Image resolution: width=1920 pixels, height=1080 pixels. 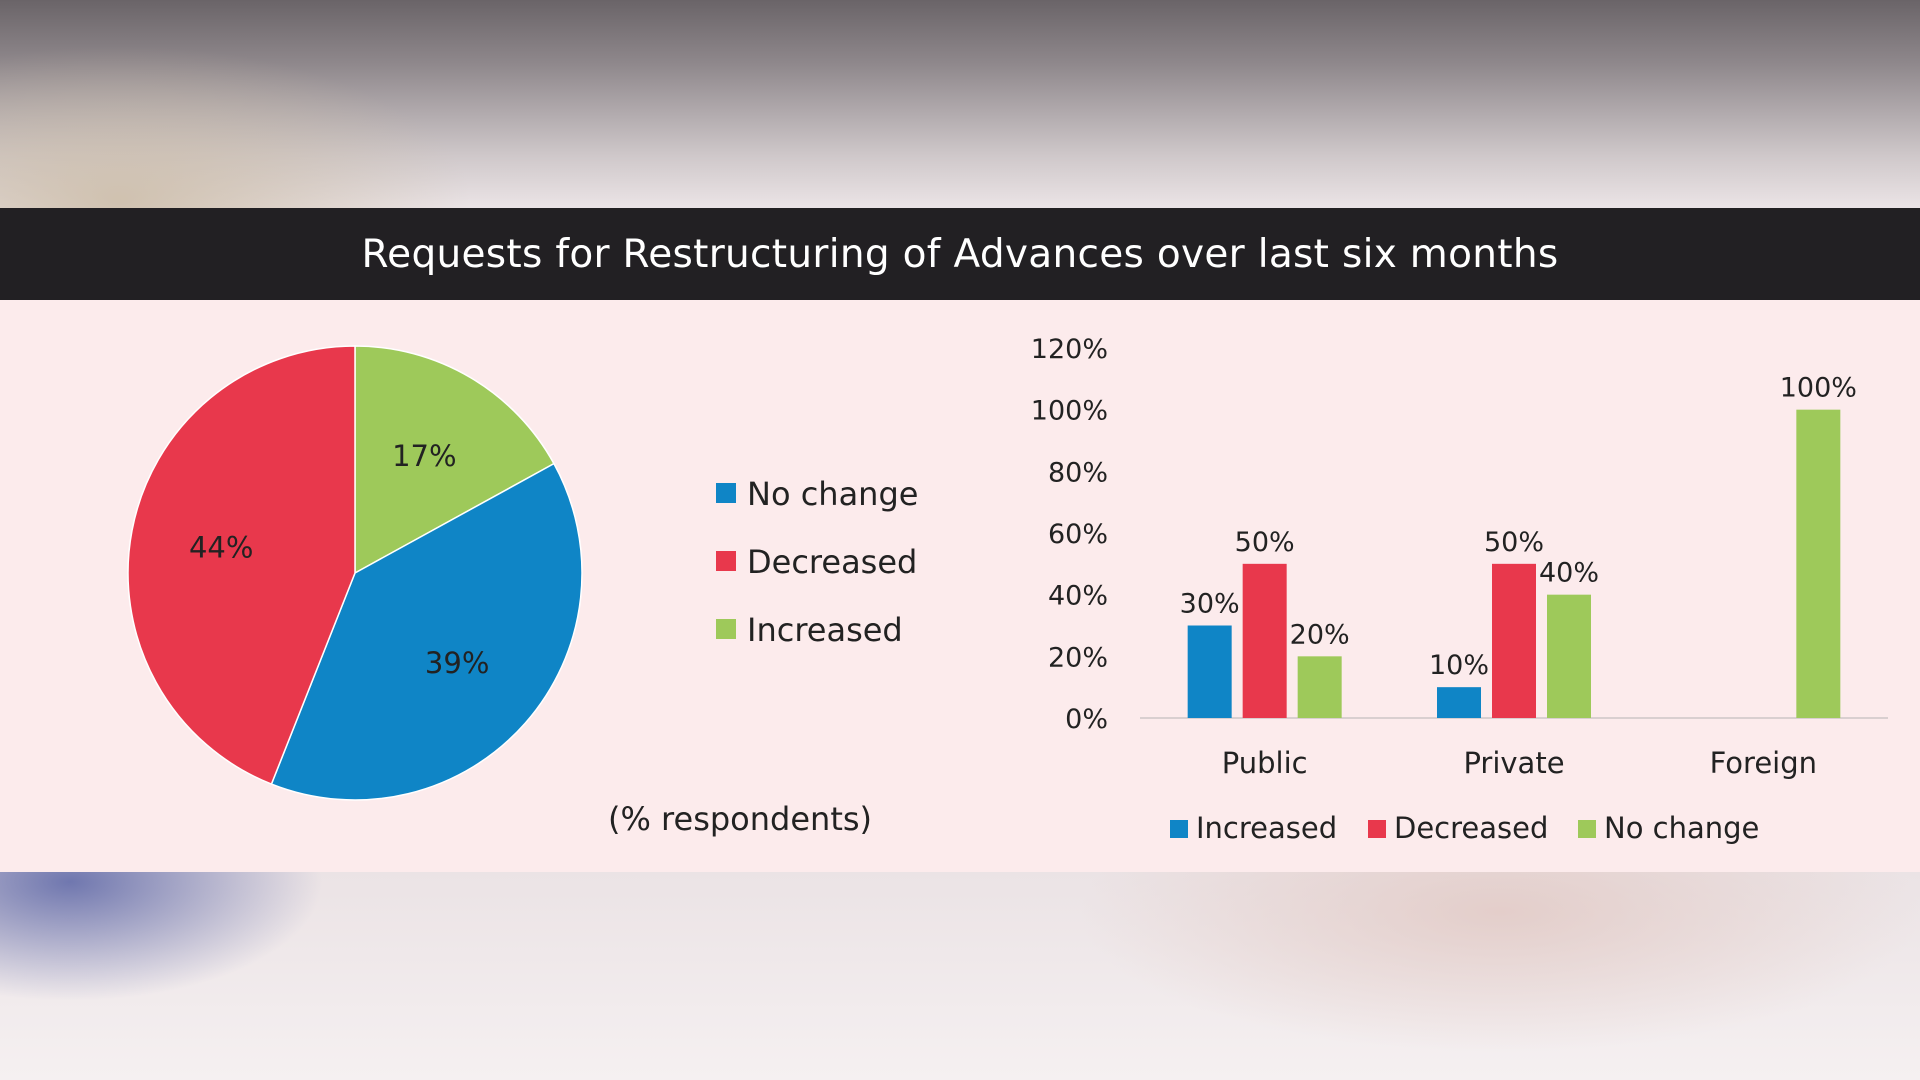 What do you see at coordinates (426, 631) in the screenshot?
I see `pie-slice-no-change` at bounding box center [426, 631].